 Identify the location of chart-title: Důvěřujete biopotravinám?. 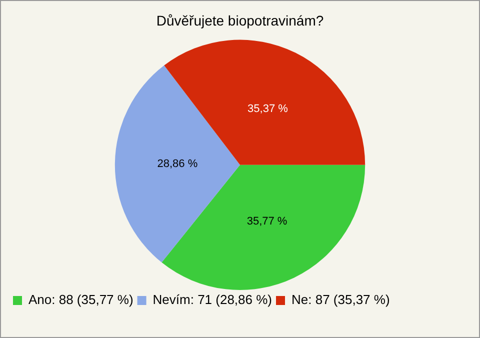
(240, 20).